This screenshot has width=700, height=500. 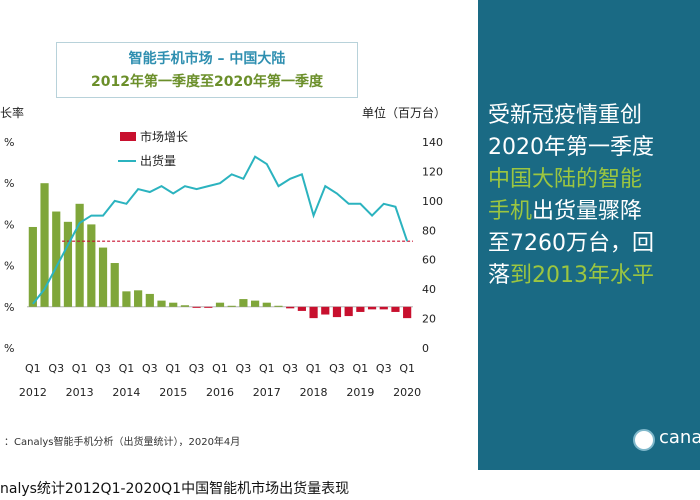 What do you see at coordinates (360, 392) in the screenshot?
I see `x-year-label: 2019` at bounding box center [360, 392].